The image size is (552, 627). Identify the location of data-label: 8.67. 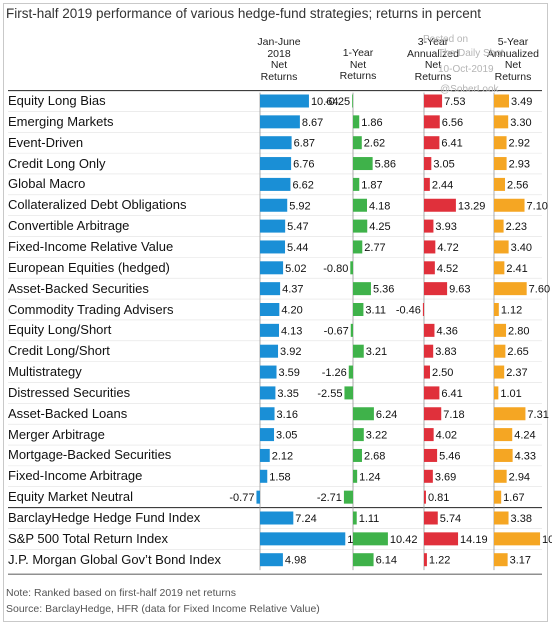
(312, 123).